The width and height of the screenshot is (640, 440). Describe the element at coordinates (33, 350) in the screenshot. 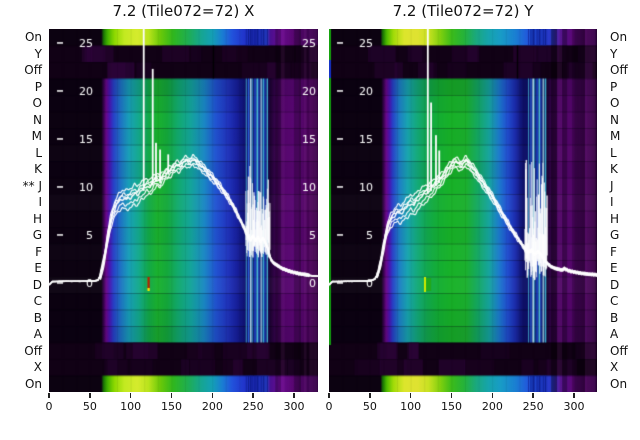

I see `row-label-left-19: Off` at that location.